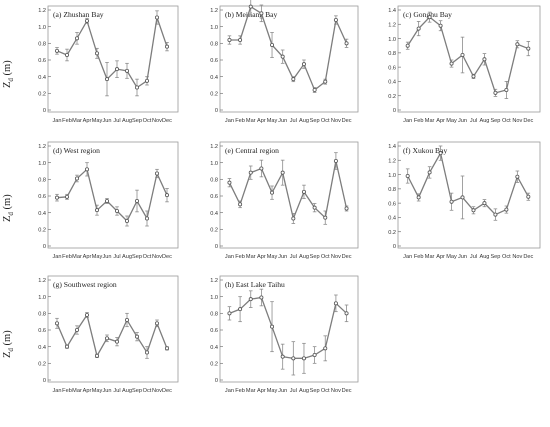 This screenshot has height=427, width=550. What do you see at coordinates (78, 14) in the screenshot?
I see `panel-title: (a) Zhushan Bay` at bounding box center [78, 14].